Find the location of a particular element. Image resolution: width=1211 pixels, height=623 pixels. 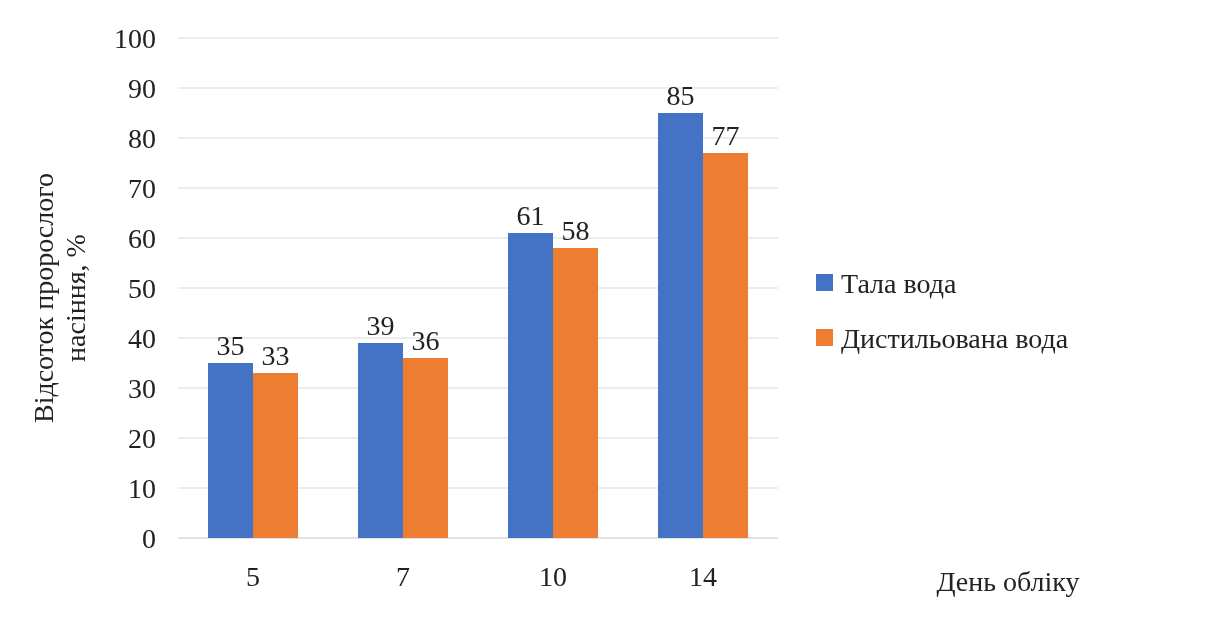

data-label: 33 is located at coordinates (275, 355).